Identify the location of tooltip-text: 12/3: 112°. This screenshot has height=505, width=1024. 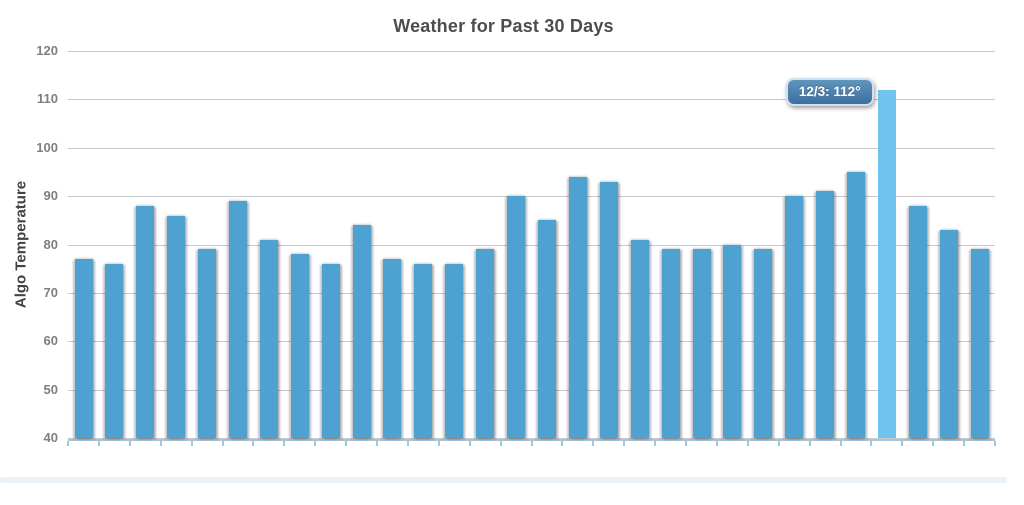
(829, 91).